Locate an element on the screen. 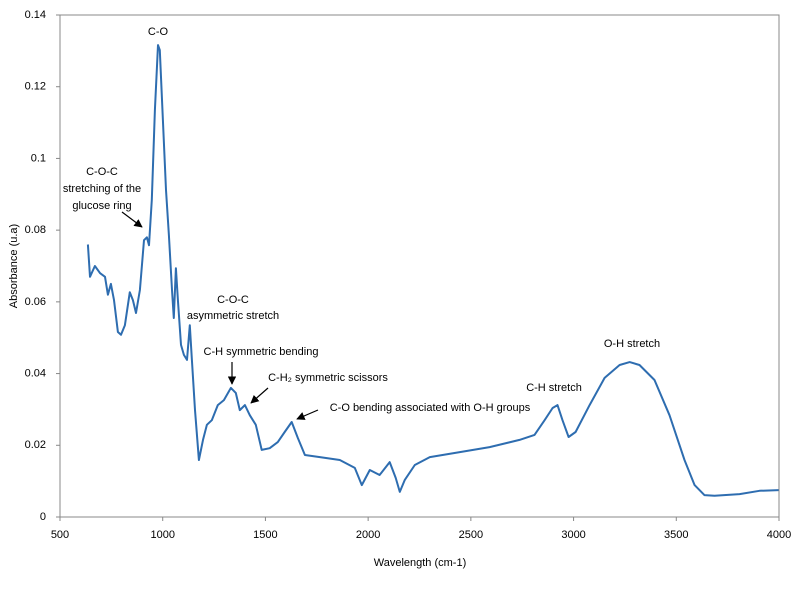 Image resolution: width=800 pixels, height=594 pixels. arrows is located at coordinates (220, 315).